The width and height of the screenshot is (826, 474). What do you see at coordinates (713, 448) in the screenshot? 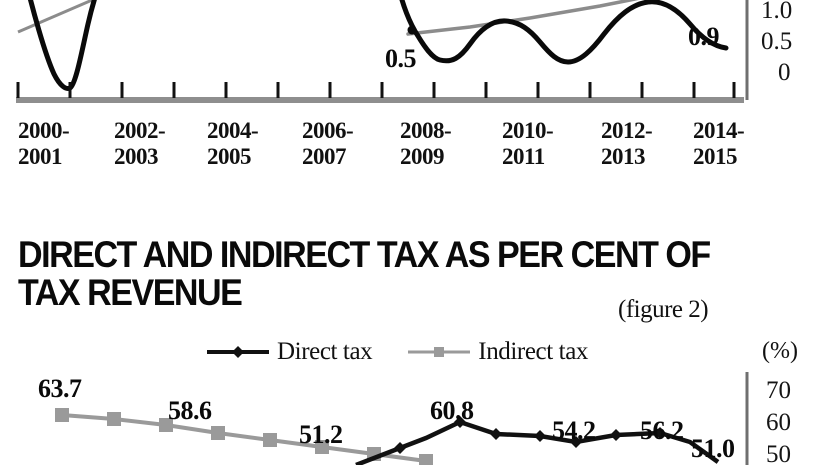
I see `figure-2-point-label: 51.0` at bounding box center [713, 448].